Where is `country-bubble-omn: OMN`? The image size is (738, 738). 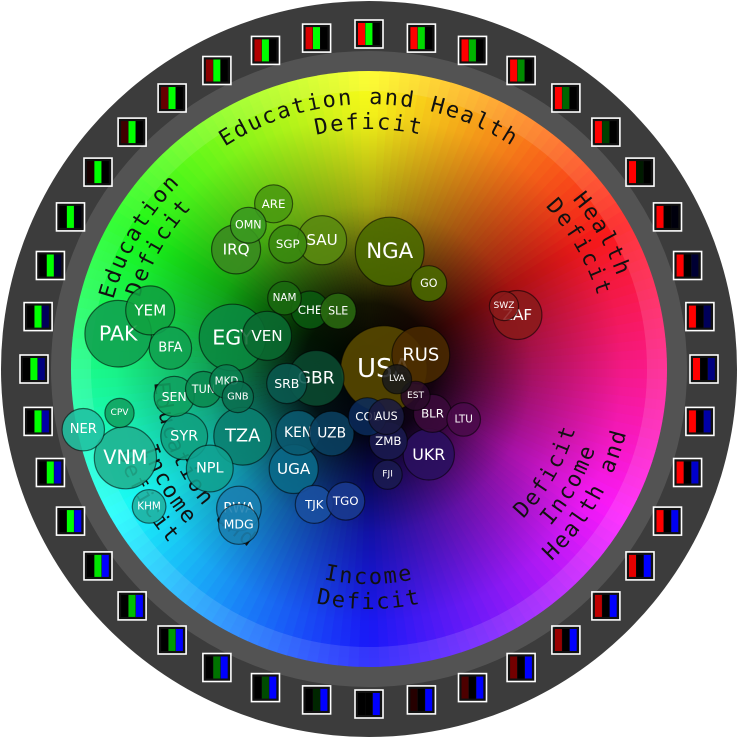
country-bubble-omn: OMN is located at coordinates (248, 225).